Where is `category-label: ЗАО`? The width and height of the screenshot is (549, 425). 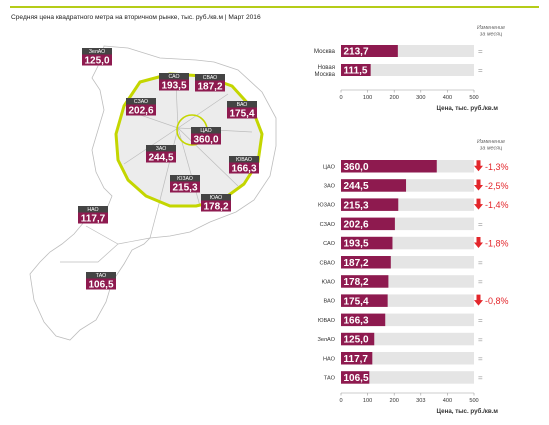 category-label: ЗАО is located at coordinates (330, 186).